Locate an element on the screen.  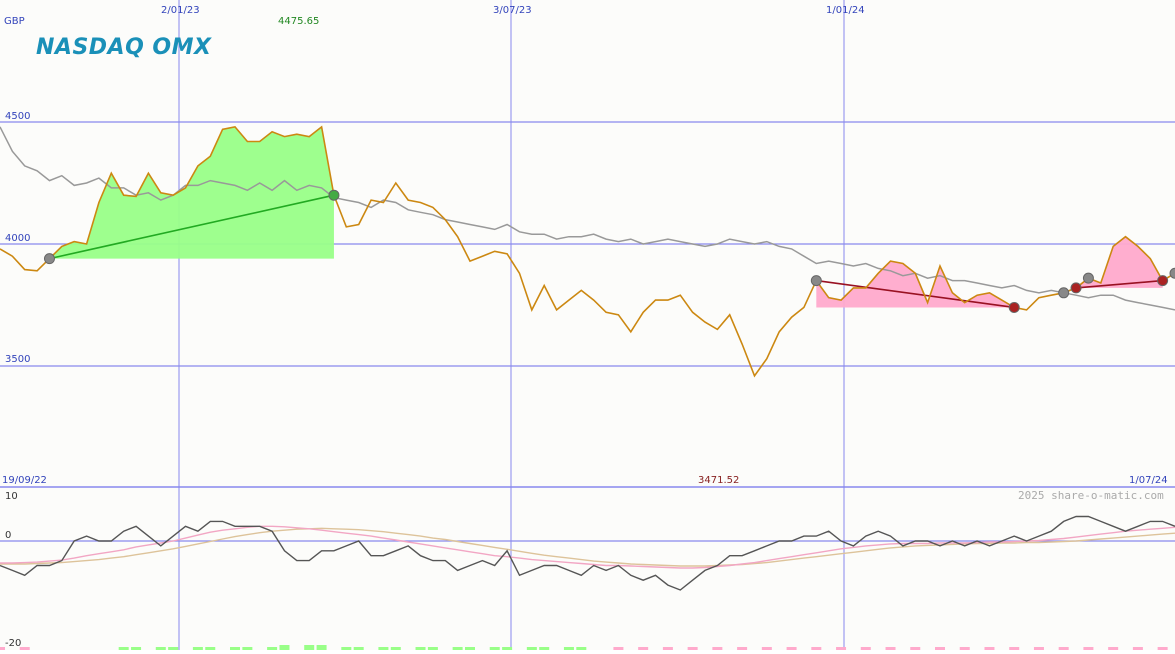
start-date-label: 19/09/22 is located at coordinates (24, 480).